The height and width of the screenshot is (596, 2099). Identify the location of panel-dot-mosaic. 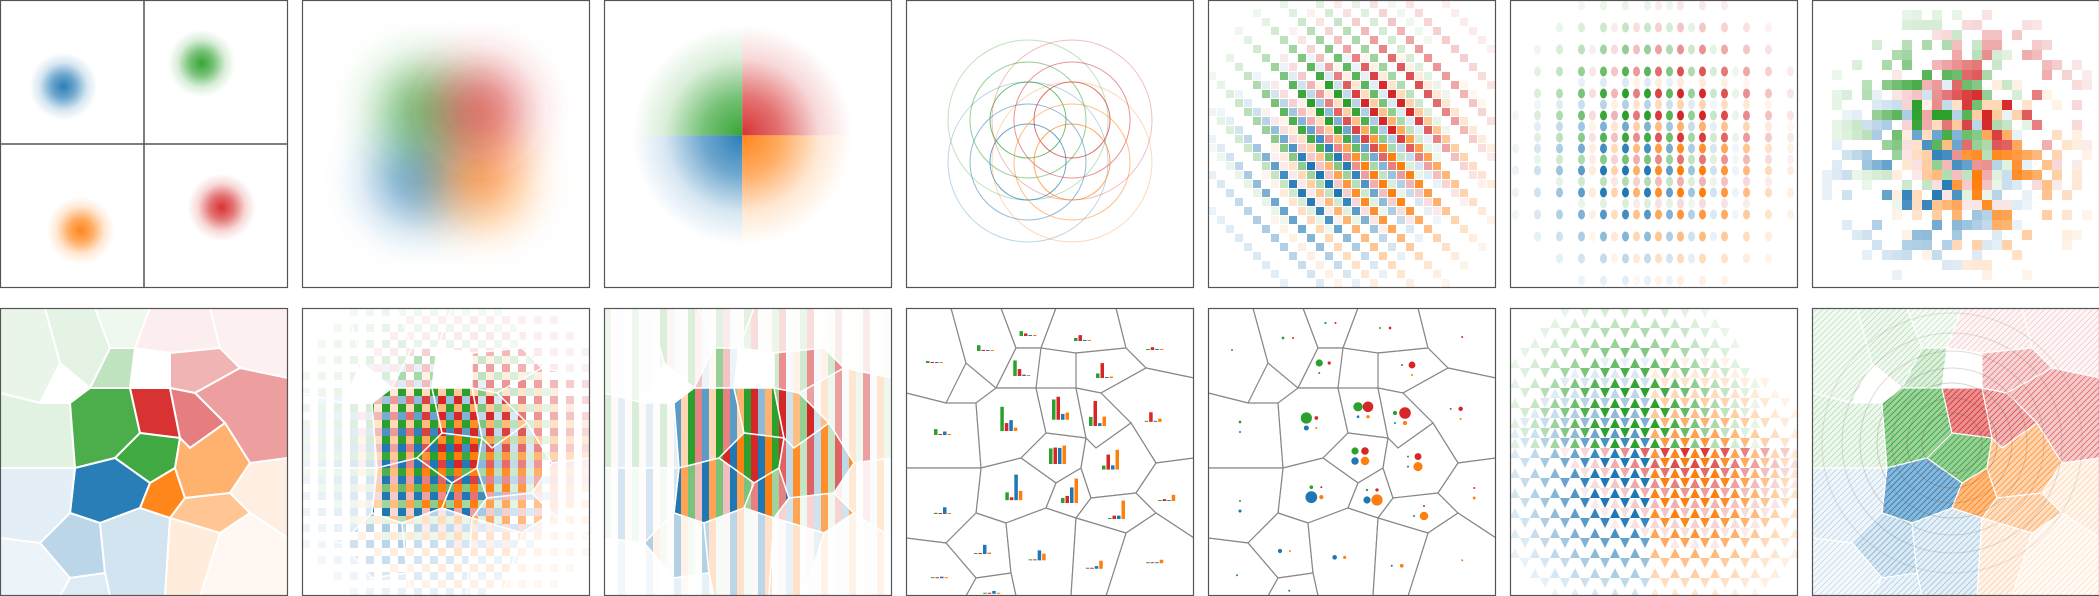
(1654, 144).